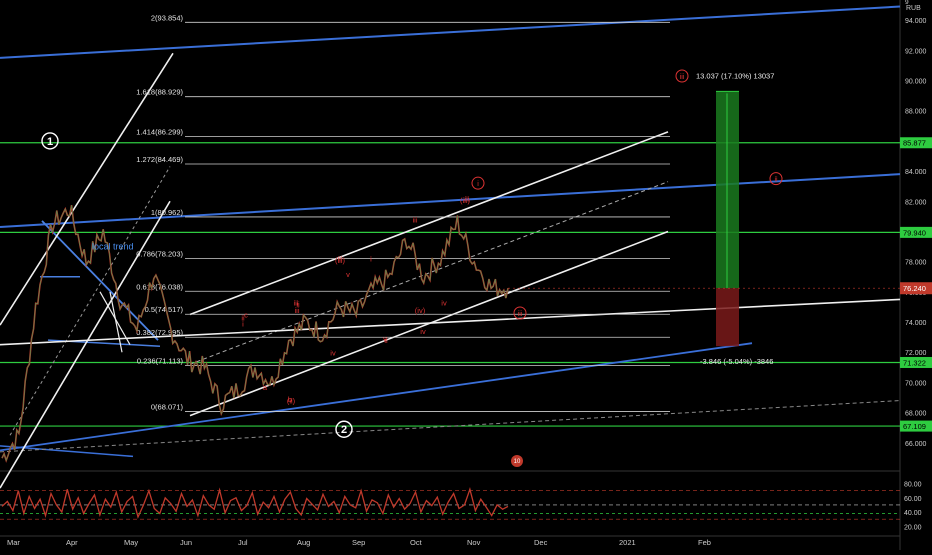 This screenshot has width=932, height=555. I want to click on level-tag-label: 67.109, so click(914, 426).